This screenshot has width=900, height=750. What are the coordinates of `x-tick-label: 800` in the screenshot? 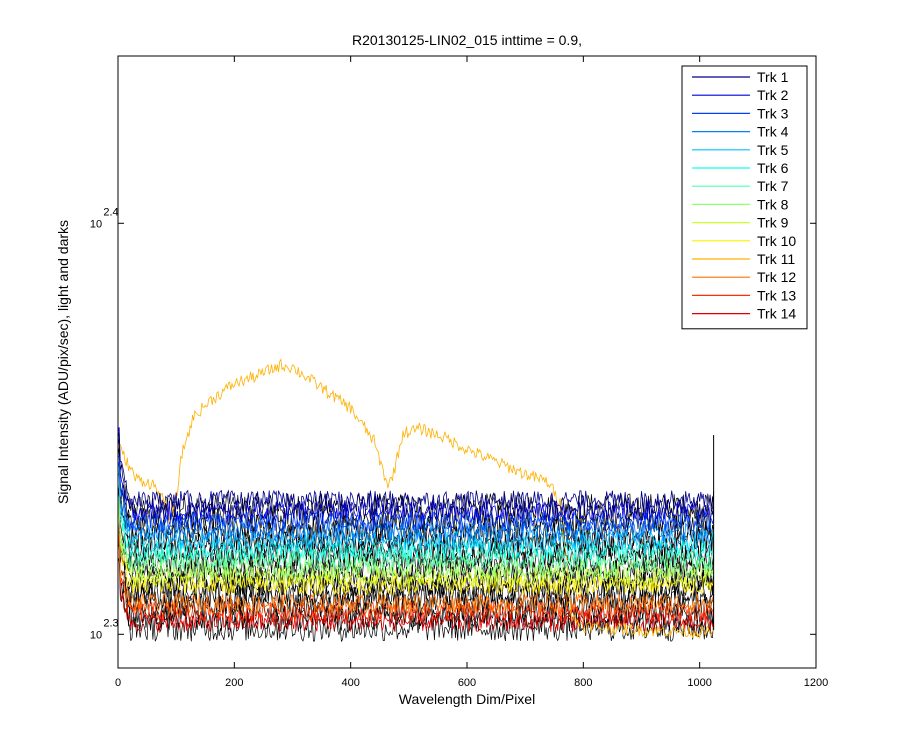 It's located at (583, 683).